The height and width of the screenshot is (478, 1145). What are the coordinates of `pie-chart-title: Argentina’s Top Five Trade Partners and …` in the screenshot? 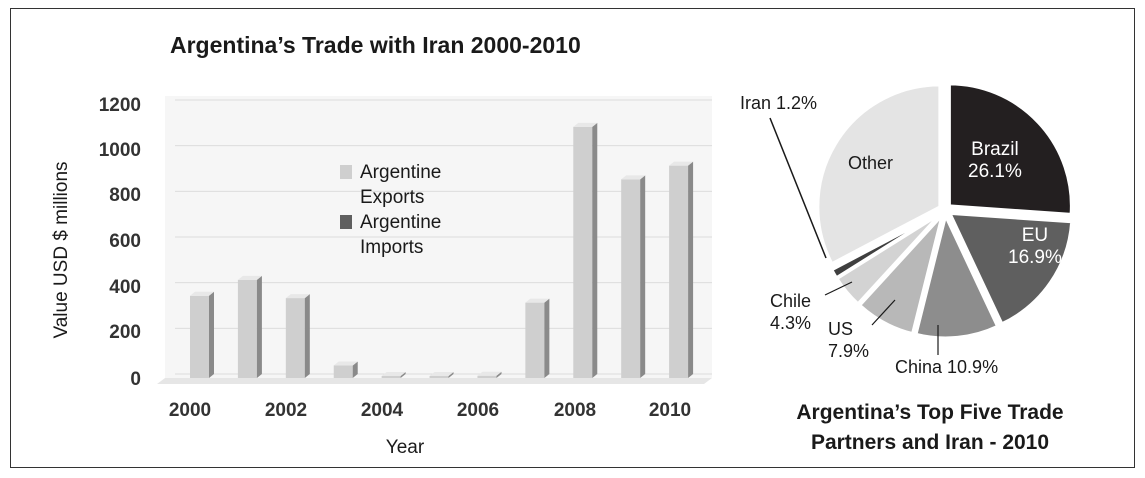 It's located at (930, 427).